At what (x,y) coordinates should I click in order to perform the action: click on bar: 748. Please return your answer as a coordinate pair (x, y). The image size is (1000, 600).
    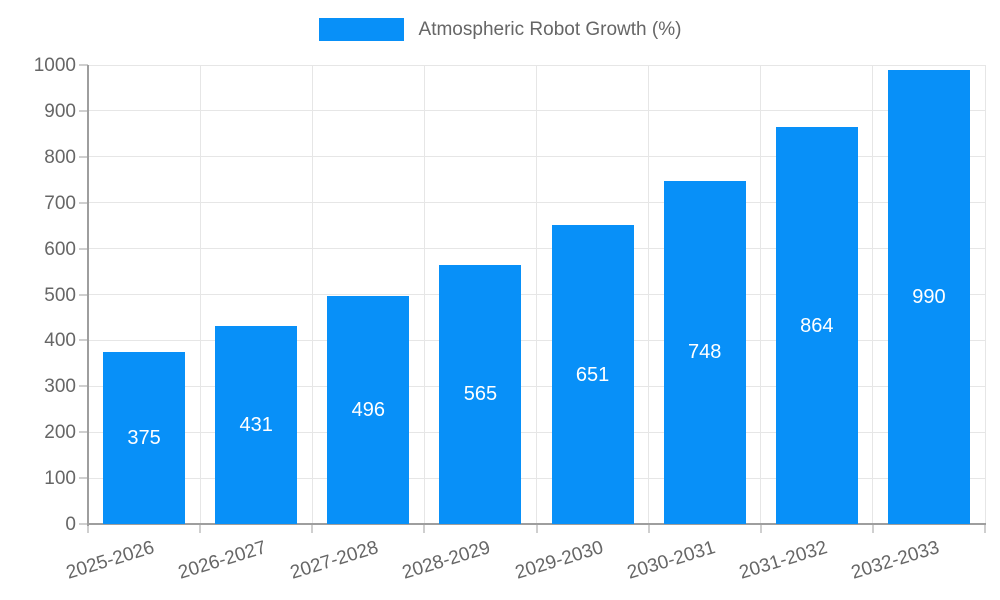
    Looking at the image, I should click on (704, 352).